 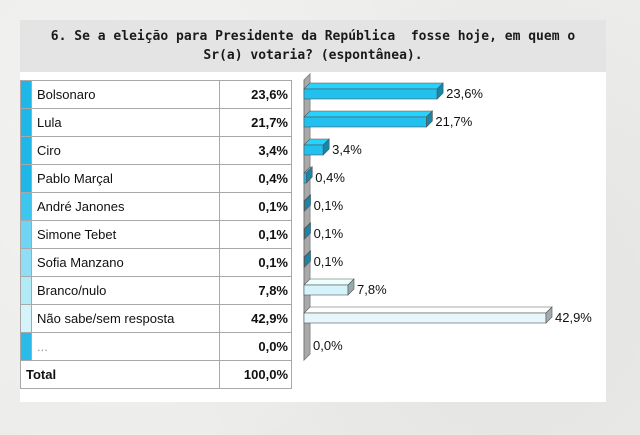 What do you see at coordinates (255, 374) in the screenshot?
I see `total-percentage: 100,0%` at bounding box center [255, 374].